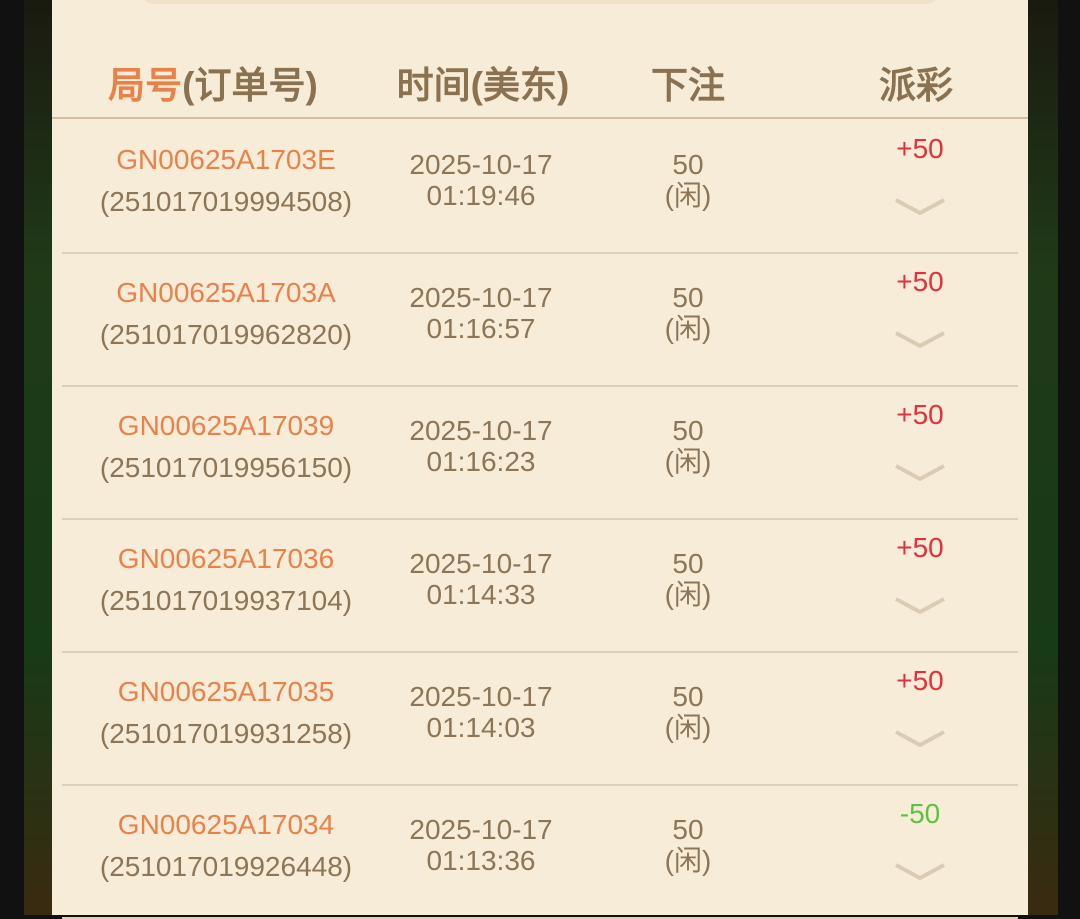 The height and width of the screenshot is (919, 1080). What do you see at coordinates (226, 866) in the screenshot?
I see `order-id: (251017019926448)` at bounding box center [226, 866].